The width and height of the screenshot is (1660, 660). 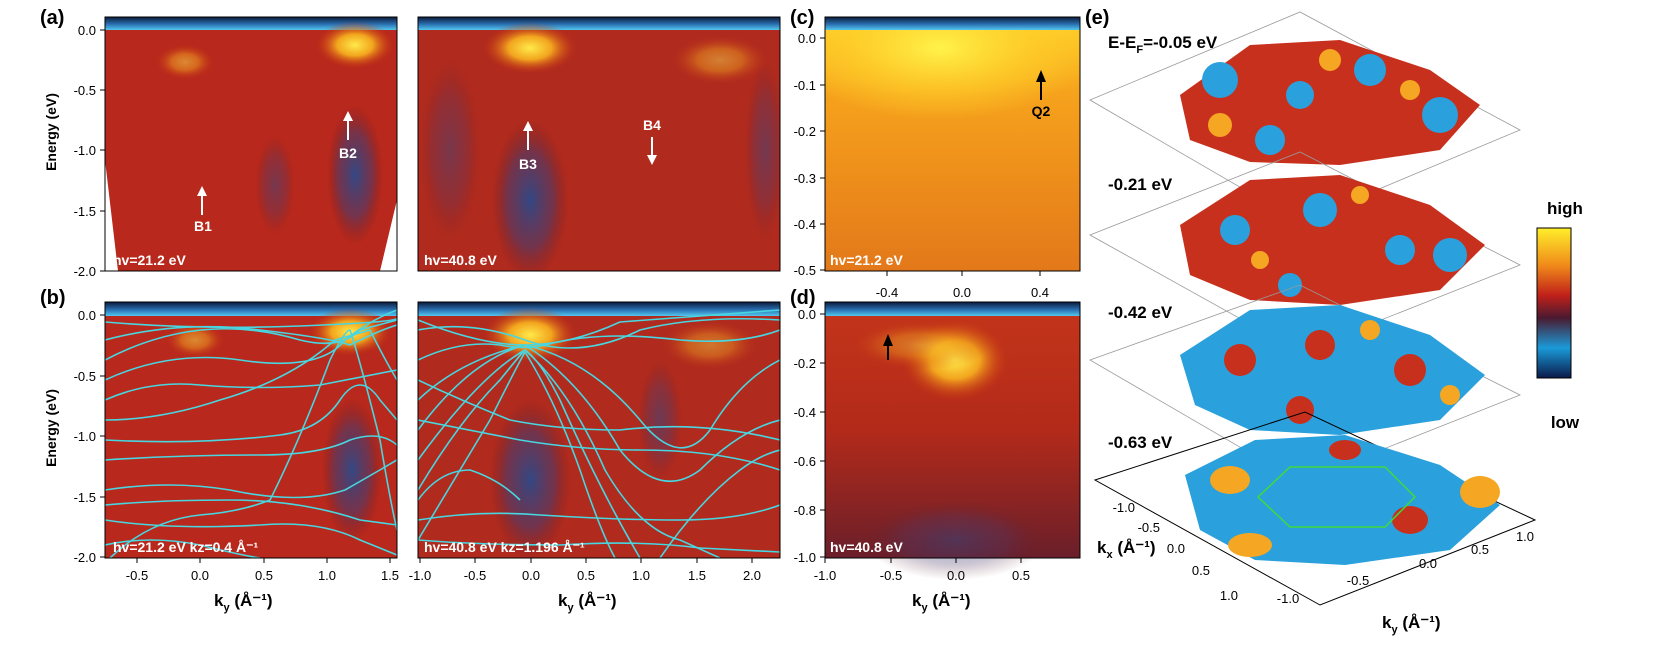 I want to click on panel-a-label: (a), so click(x=52, y=18).